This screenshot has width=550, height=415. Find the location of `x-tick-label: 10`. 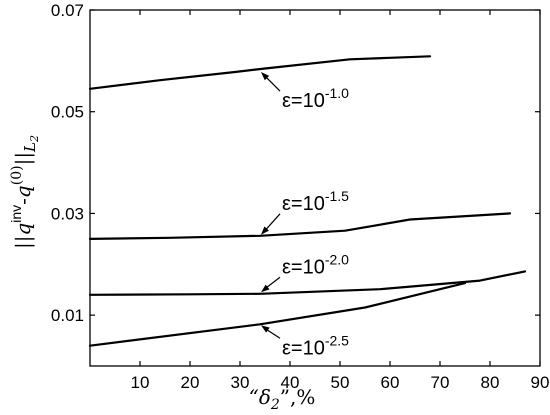

x-tick-label: 10 is located at coordinates (140, 382).